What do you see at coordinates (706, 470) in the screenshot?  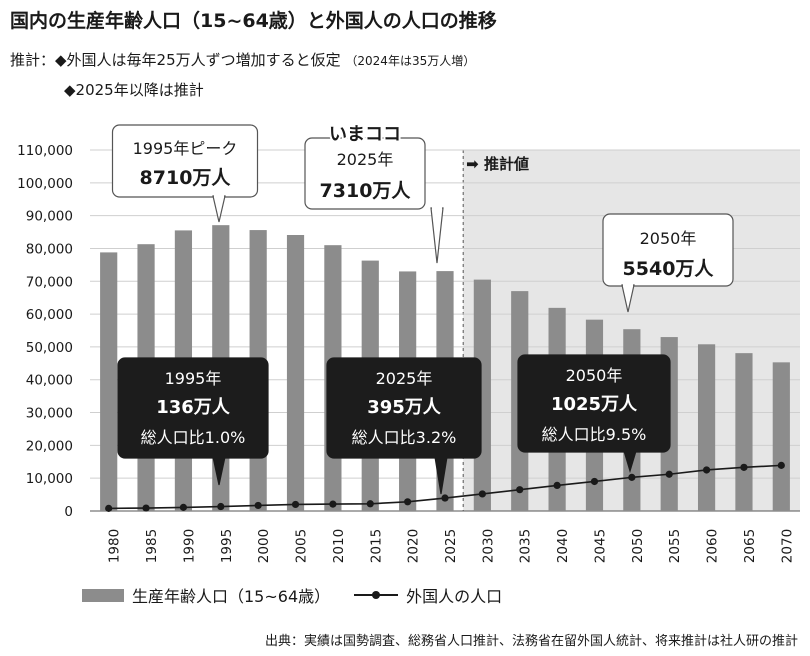 I see `foreign-point-2060` at bounding box center [706, 470].